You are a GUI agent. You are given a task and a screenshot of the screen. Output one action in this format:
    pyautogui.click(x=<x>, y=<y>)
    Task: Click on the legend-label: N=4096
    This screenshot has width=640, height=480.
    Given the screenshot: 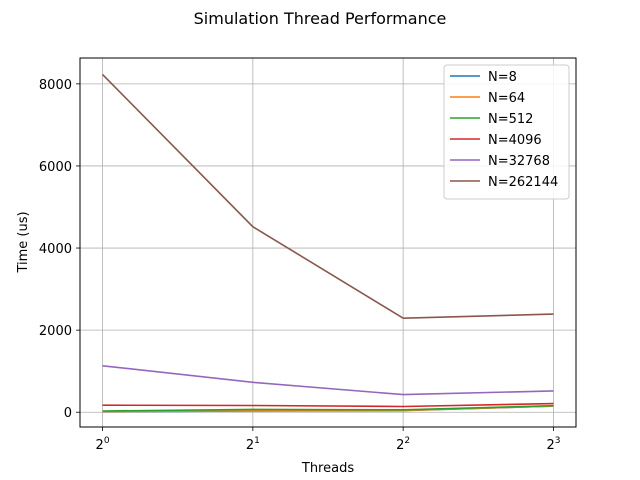 What is the action you would take?
    pyautogui.click(x=515, y=140)
    